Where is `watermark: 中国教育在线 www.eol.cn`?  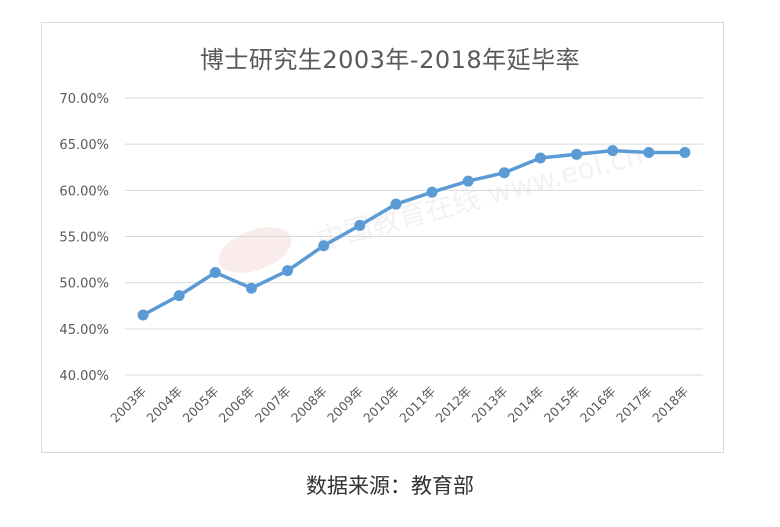
watermark: 中国教育在线 www.eol.cn is located at coordinates (432, 205).